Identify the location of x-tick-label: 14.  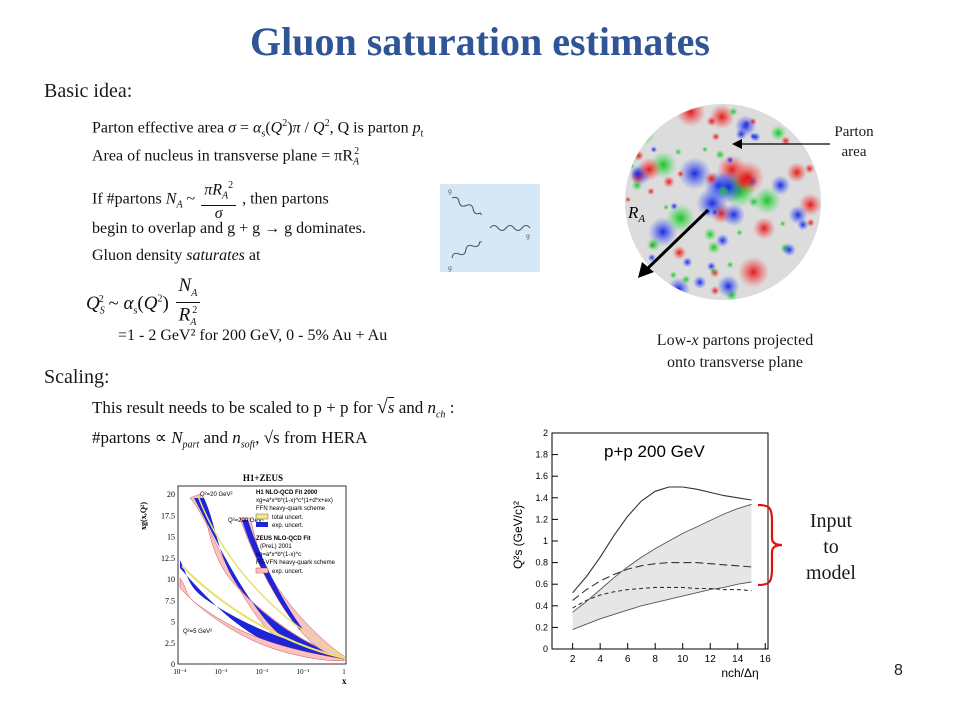
(738, 659).